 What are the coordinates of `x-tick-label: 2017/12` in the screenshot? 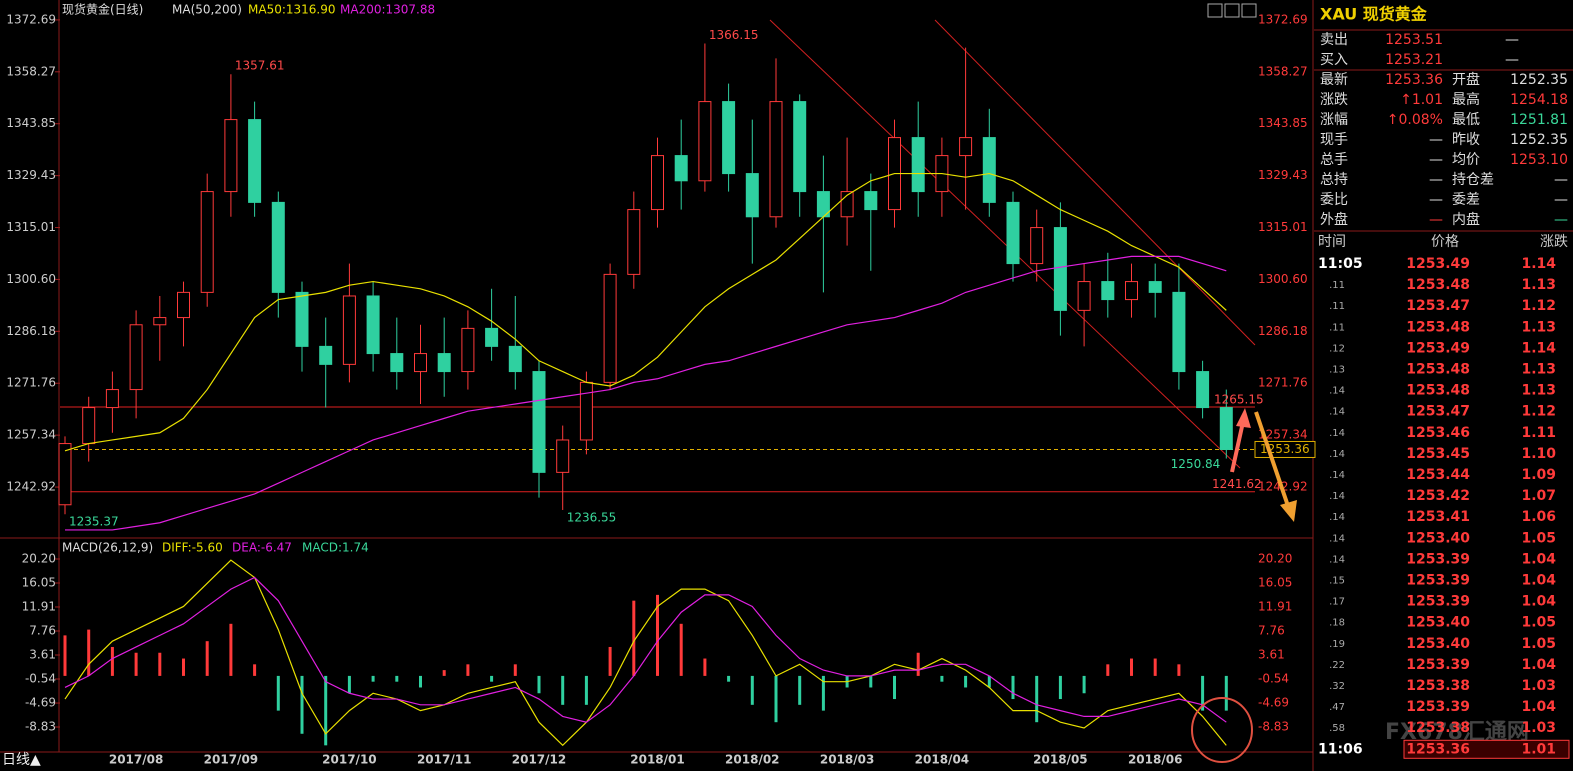 It's located at (539, 760).